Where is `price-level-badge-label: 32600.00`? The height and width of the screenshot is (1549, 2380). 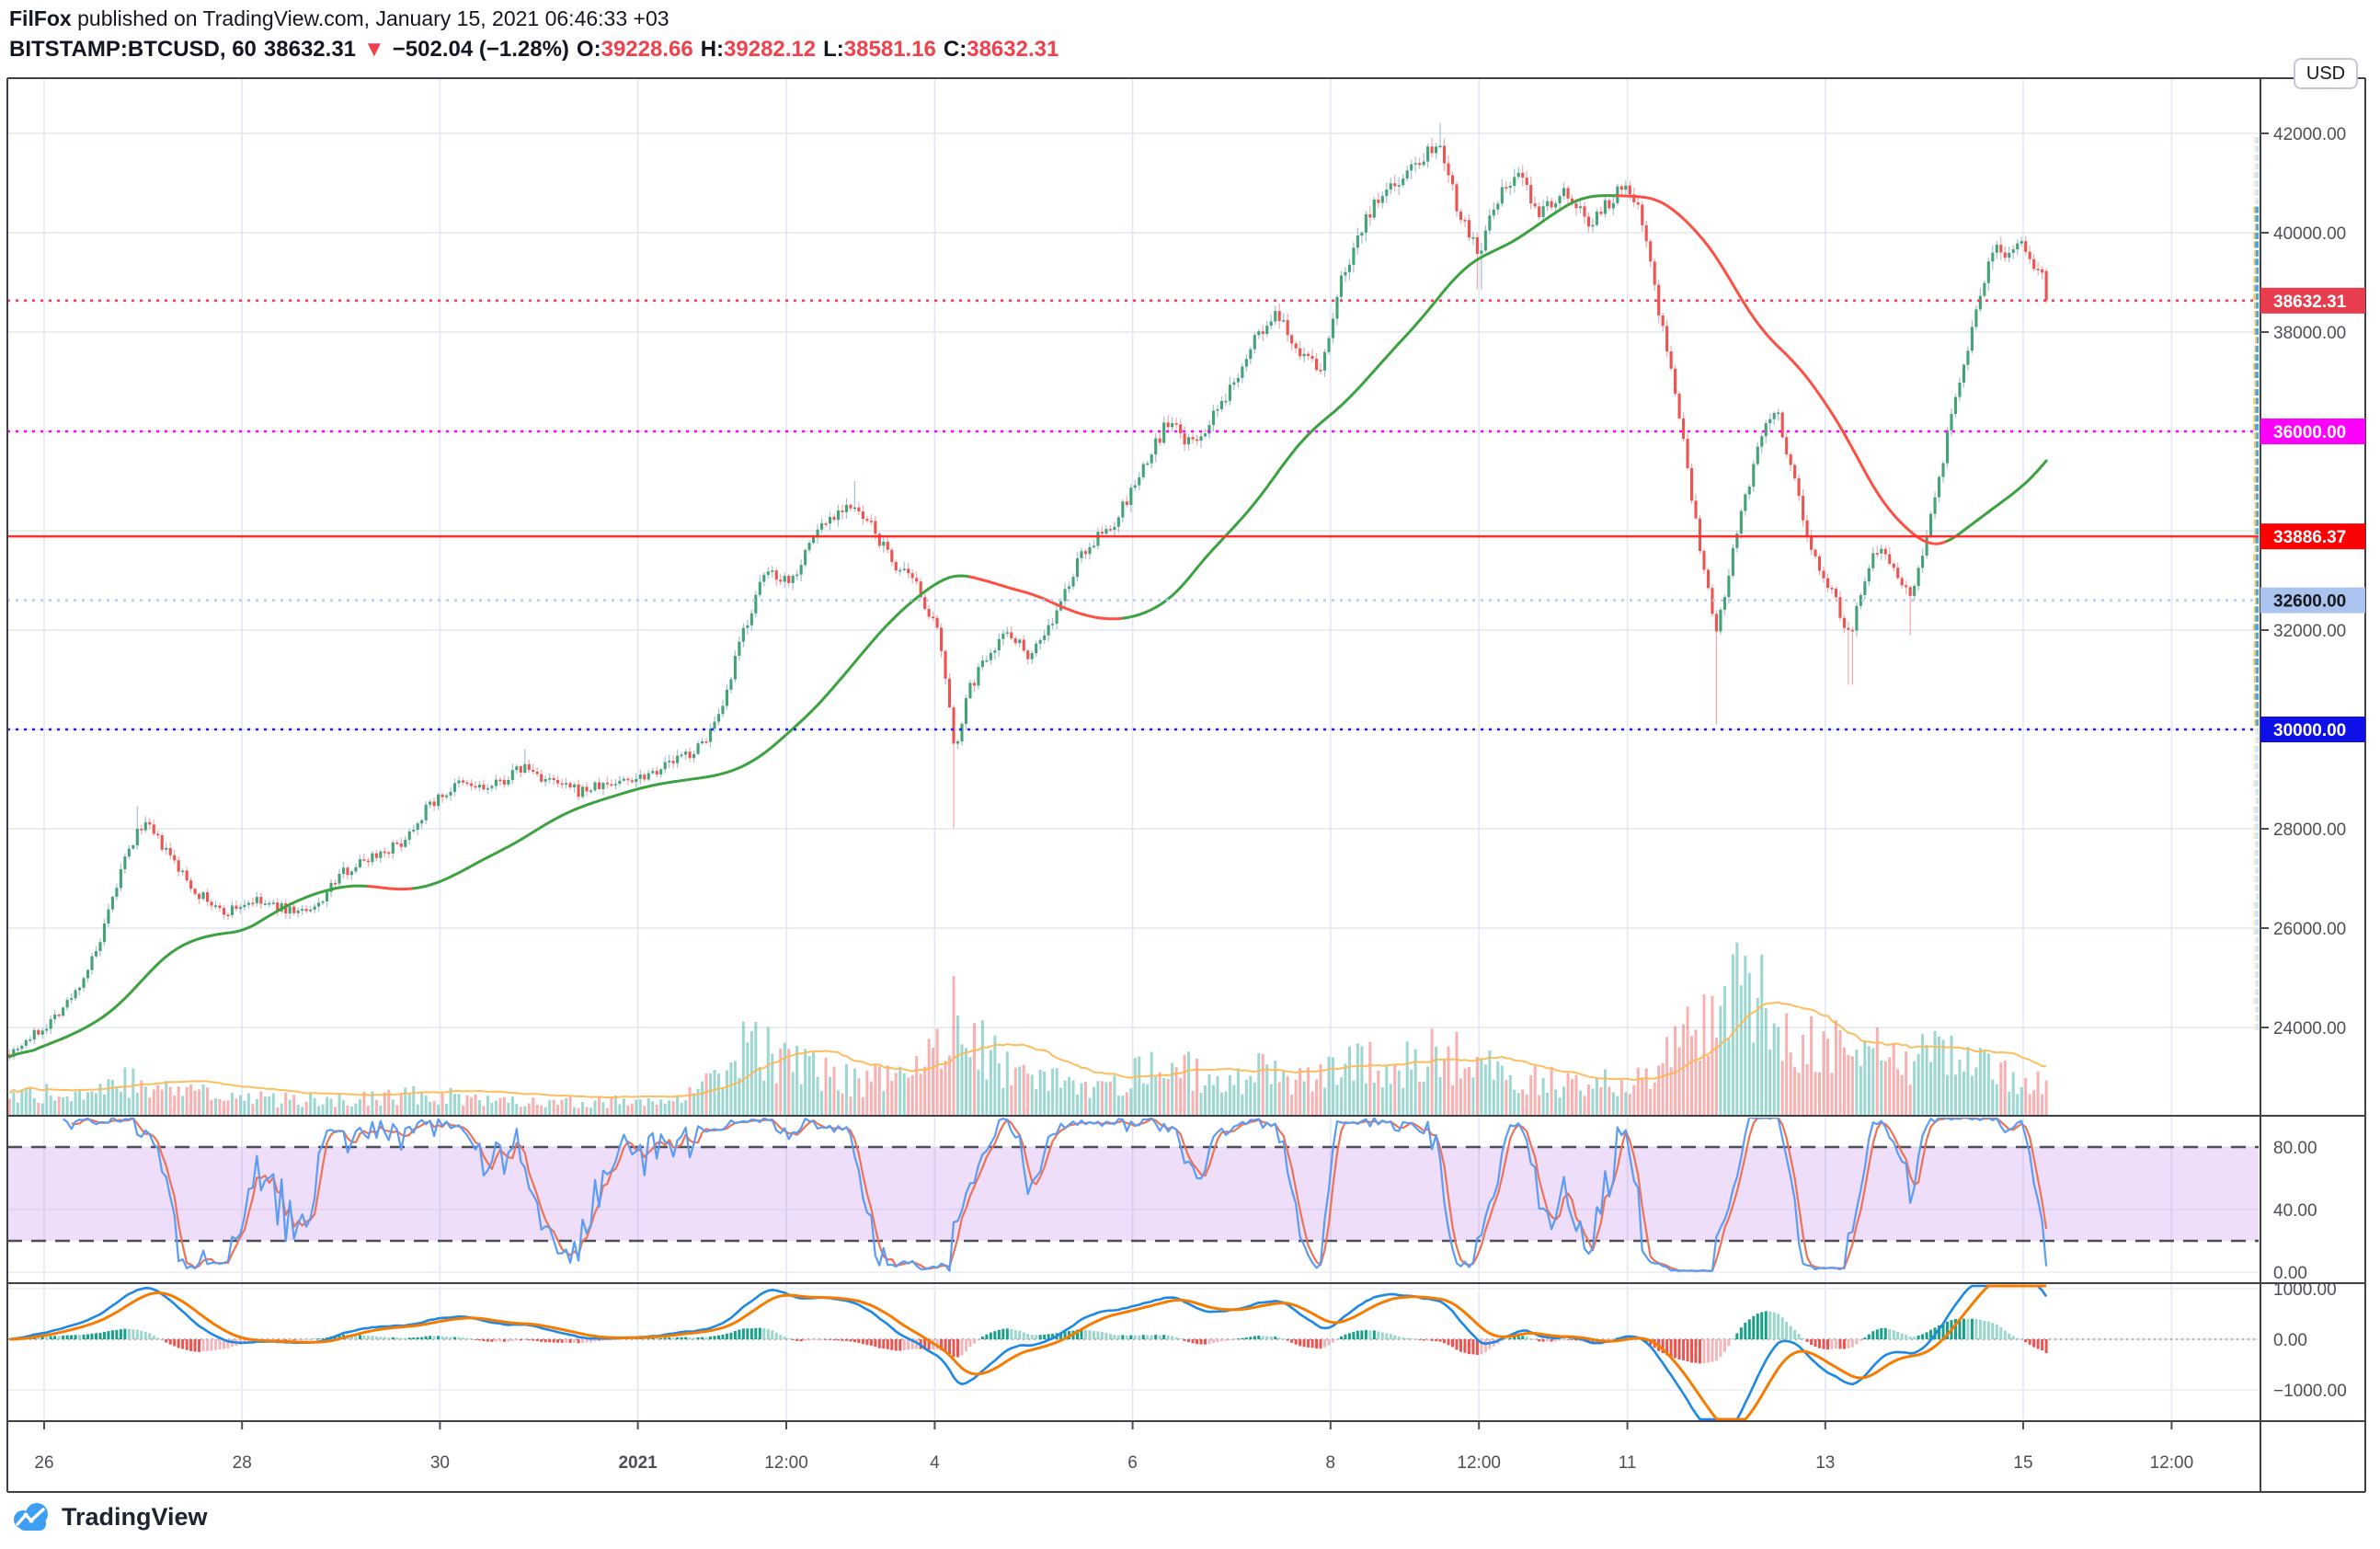 price-level-badge-label: 32600.00 is located at coordinates (2309, 602).